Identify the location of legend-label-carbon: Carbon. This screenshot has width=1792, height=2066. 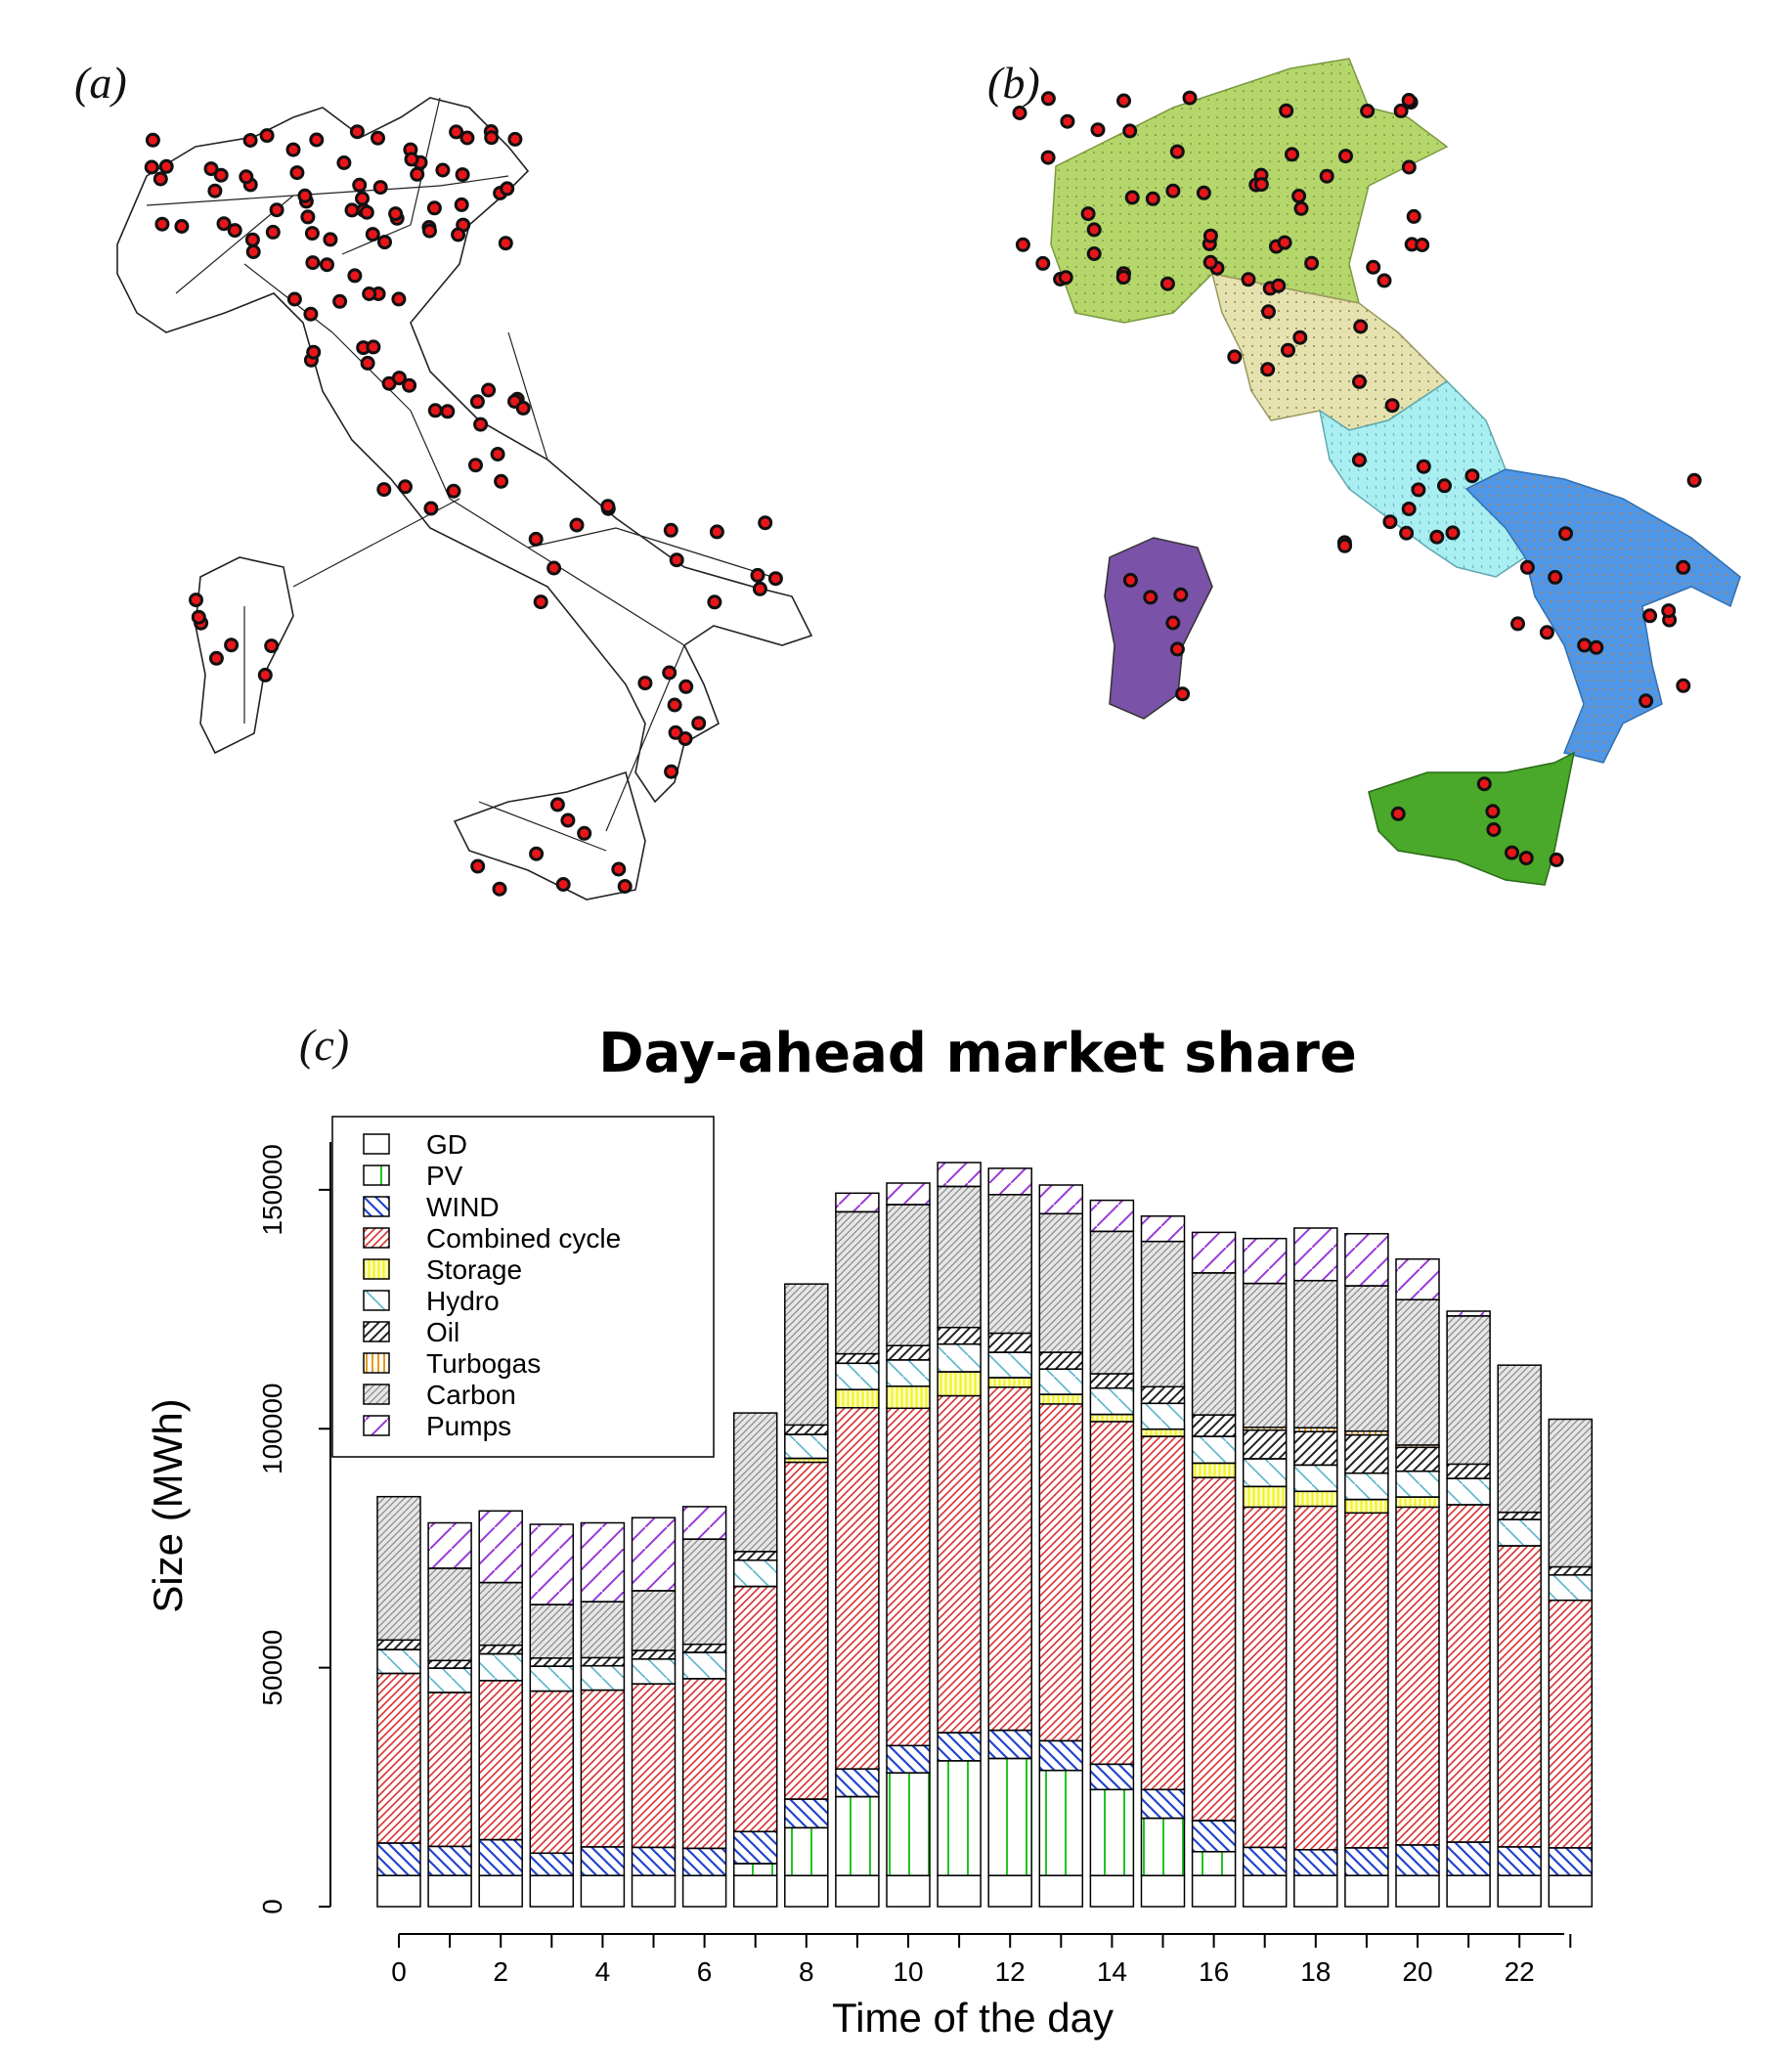
(471, 1395).